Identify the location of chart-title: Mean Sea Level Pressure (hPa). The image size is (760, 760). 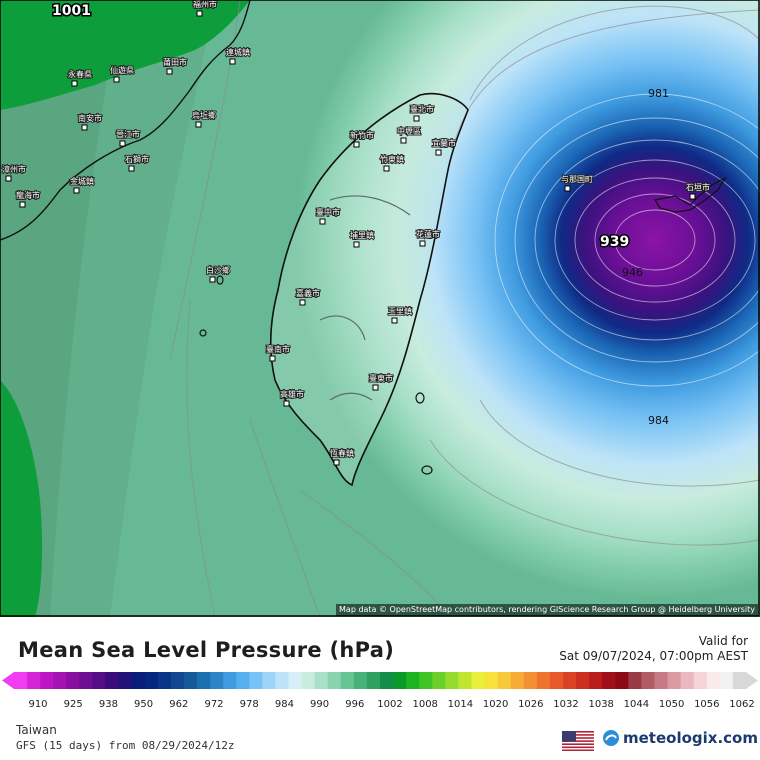
(206, 650).